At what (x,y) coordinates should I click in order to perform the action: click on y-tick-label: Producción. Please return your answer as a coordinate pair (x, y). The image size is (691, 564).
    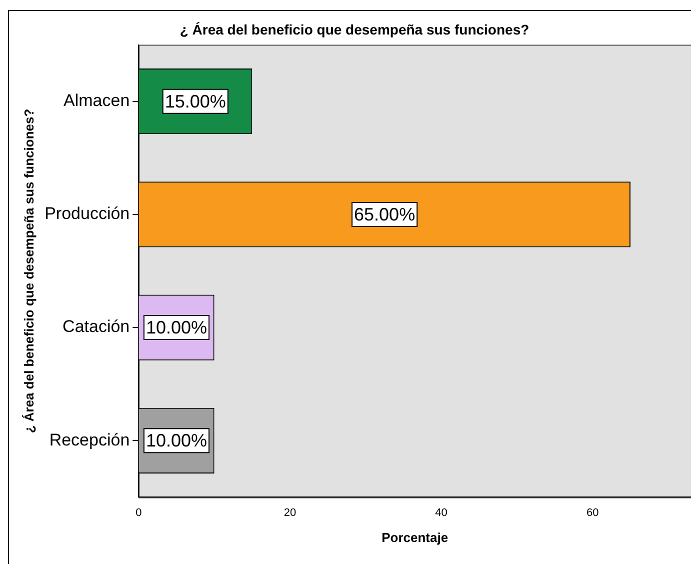
    Looking at the image, I should click on (87, 214).